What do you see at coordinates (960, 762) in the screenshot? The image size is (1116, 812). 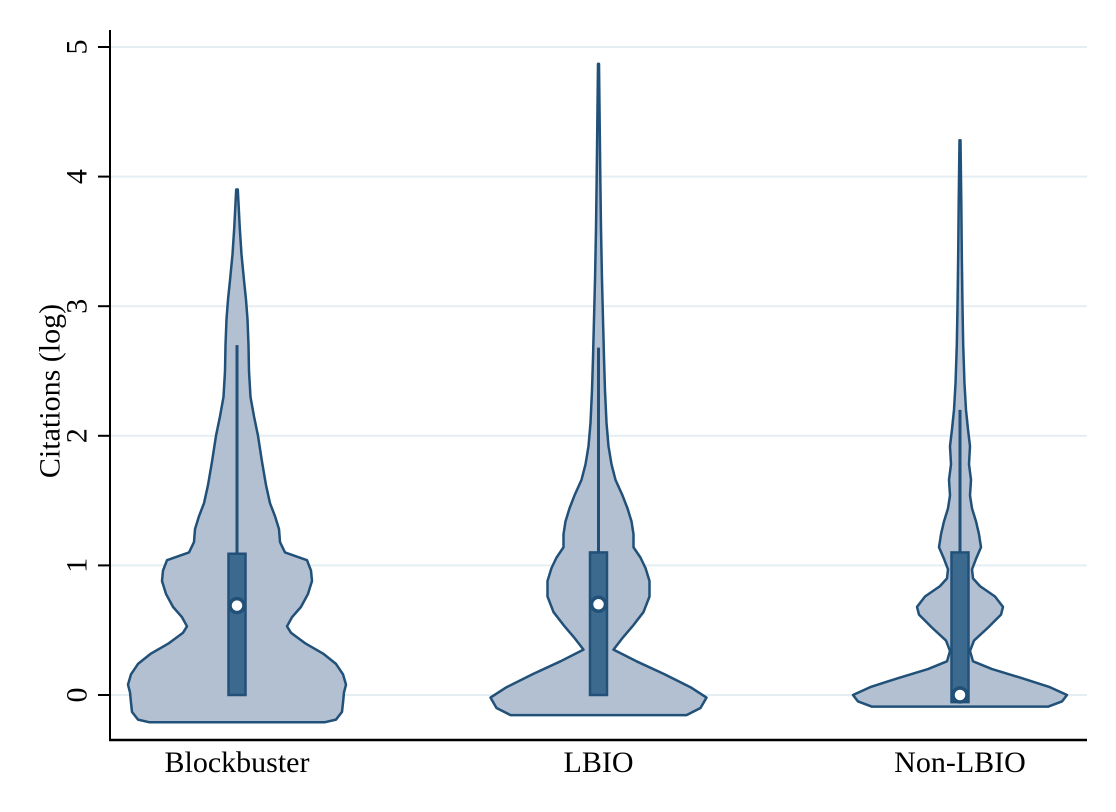 I see `category-label-non-lbio: Non-LBIO` at bounding box center [960, 762].